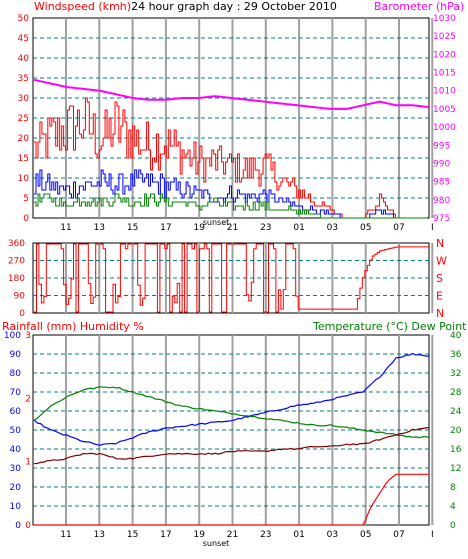 This screenshot has height=559, width=468. What do you see at coordinates (231, 278) in the screenshot?
I see `wind-direction-line` at bounding box center [231, 278].